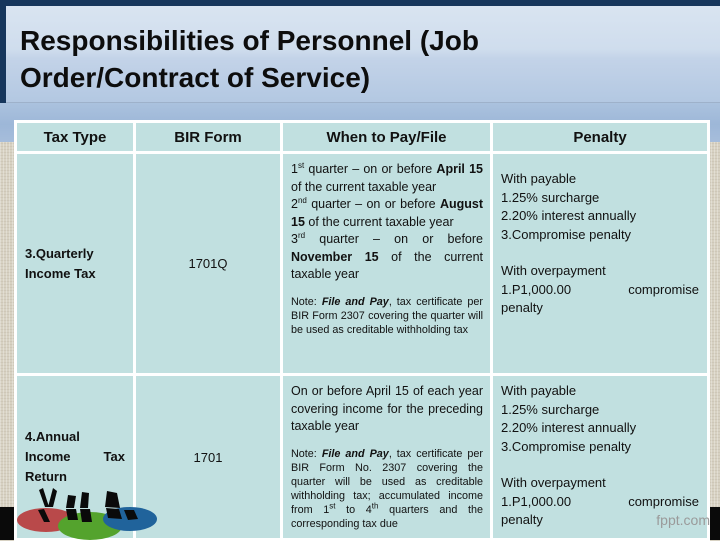 The height and width of the screenshot is (541, 720). Describe the element at coordinates (360, 3) in the screenshot. I see `top-accent-band` at that location.